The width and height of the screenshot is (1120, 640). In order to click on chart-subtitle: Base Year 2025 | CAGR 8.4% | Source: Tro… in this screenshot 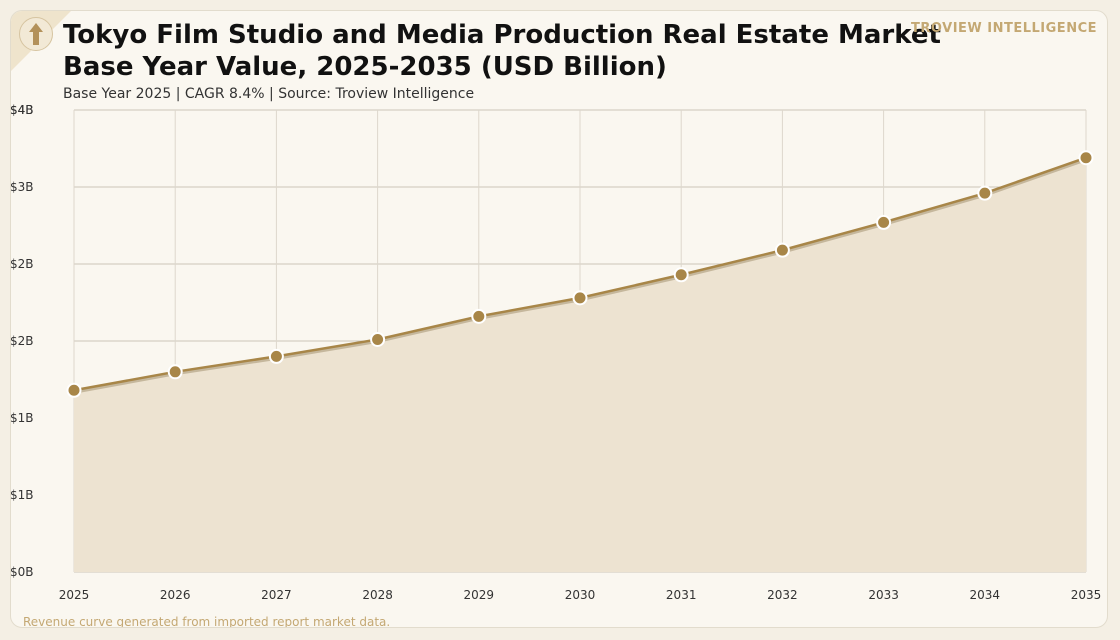, I will do `click(269, 94)`.